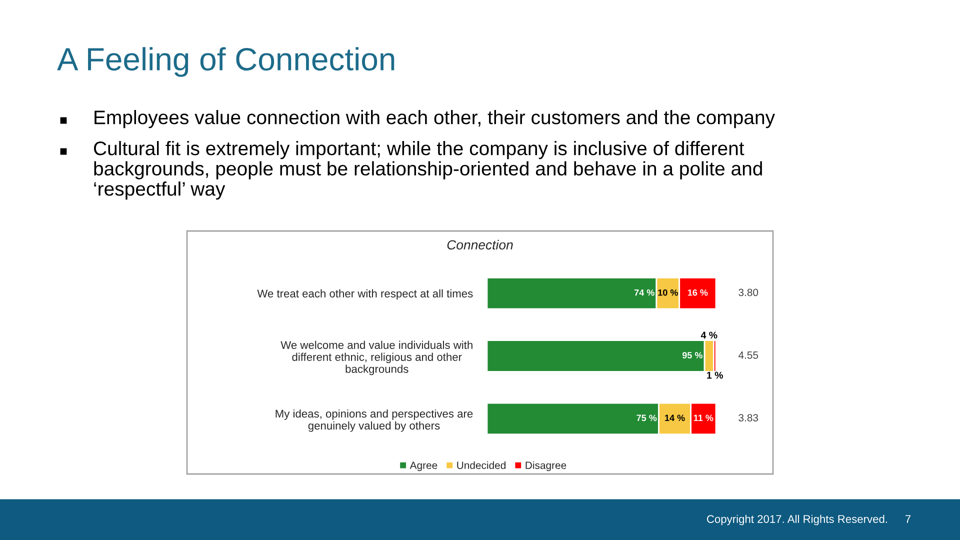 The image size is (960, 540). I want to click on text: 4.55, so click(748, 355).